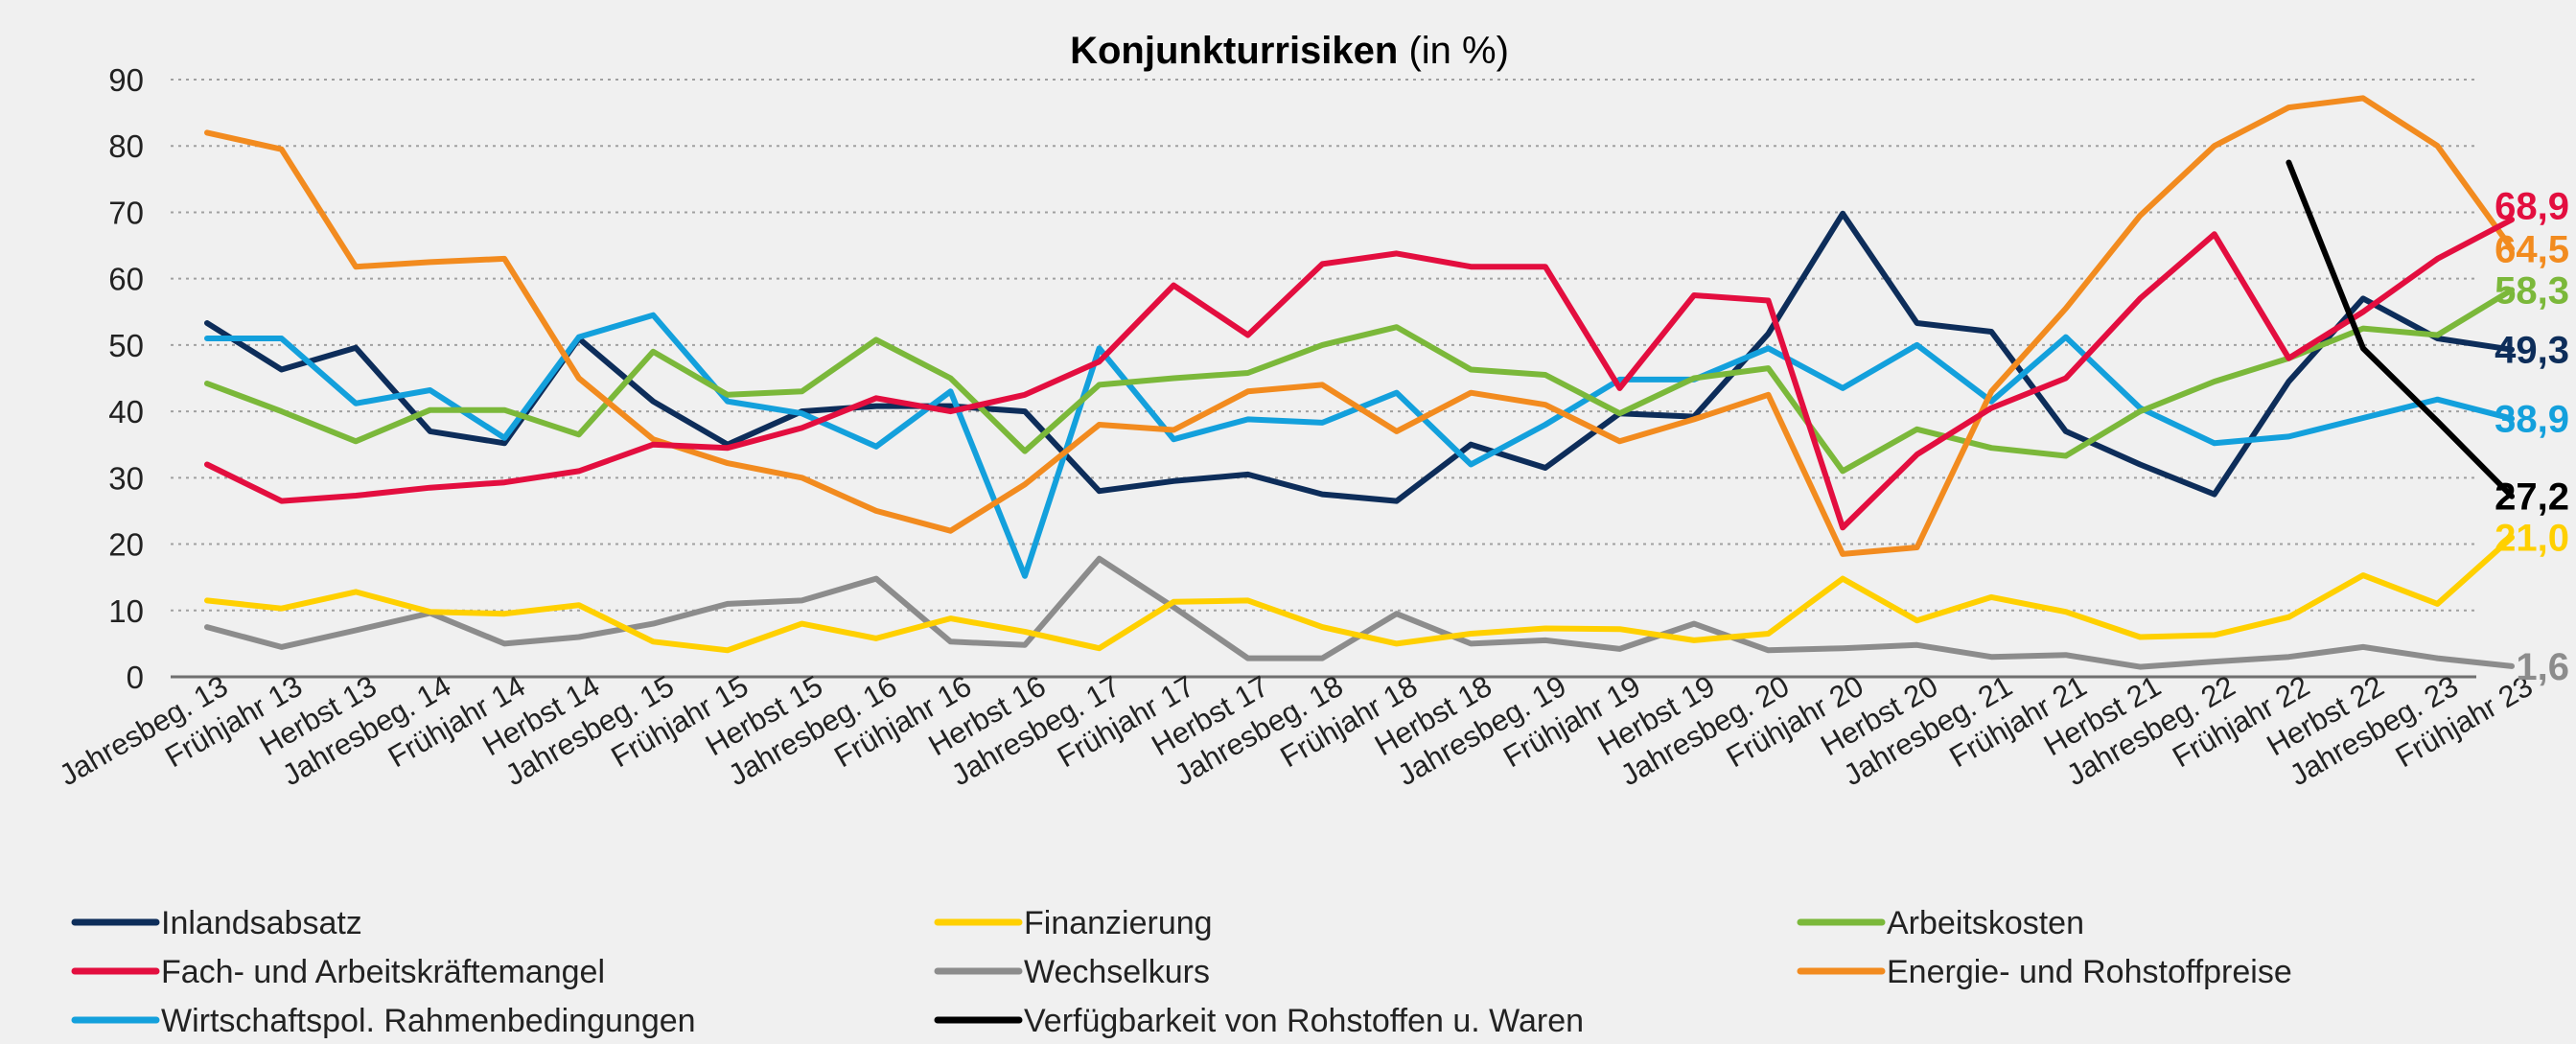 The height and width of the screenshot is (1044, 2576). I want to click on end-label-finanzierung: 21,0, so click(2532, 539).